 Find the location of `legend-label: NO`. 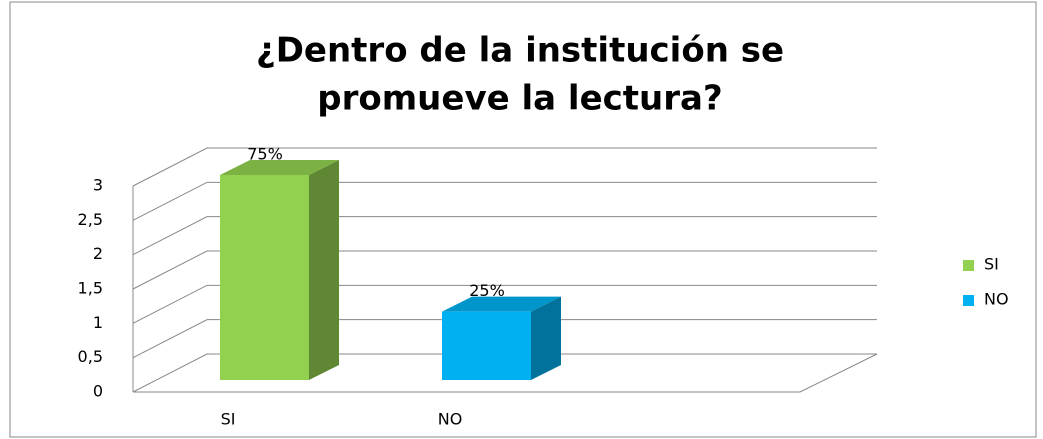

legend-label: NO is located at coordinates (996, 299).